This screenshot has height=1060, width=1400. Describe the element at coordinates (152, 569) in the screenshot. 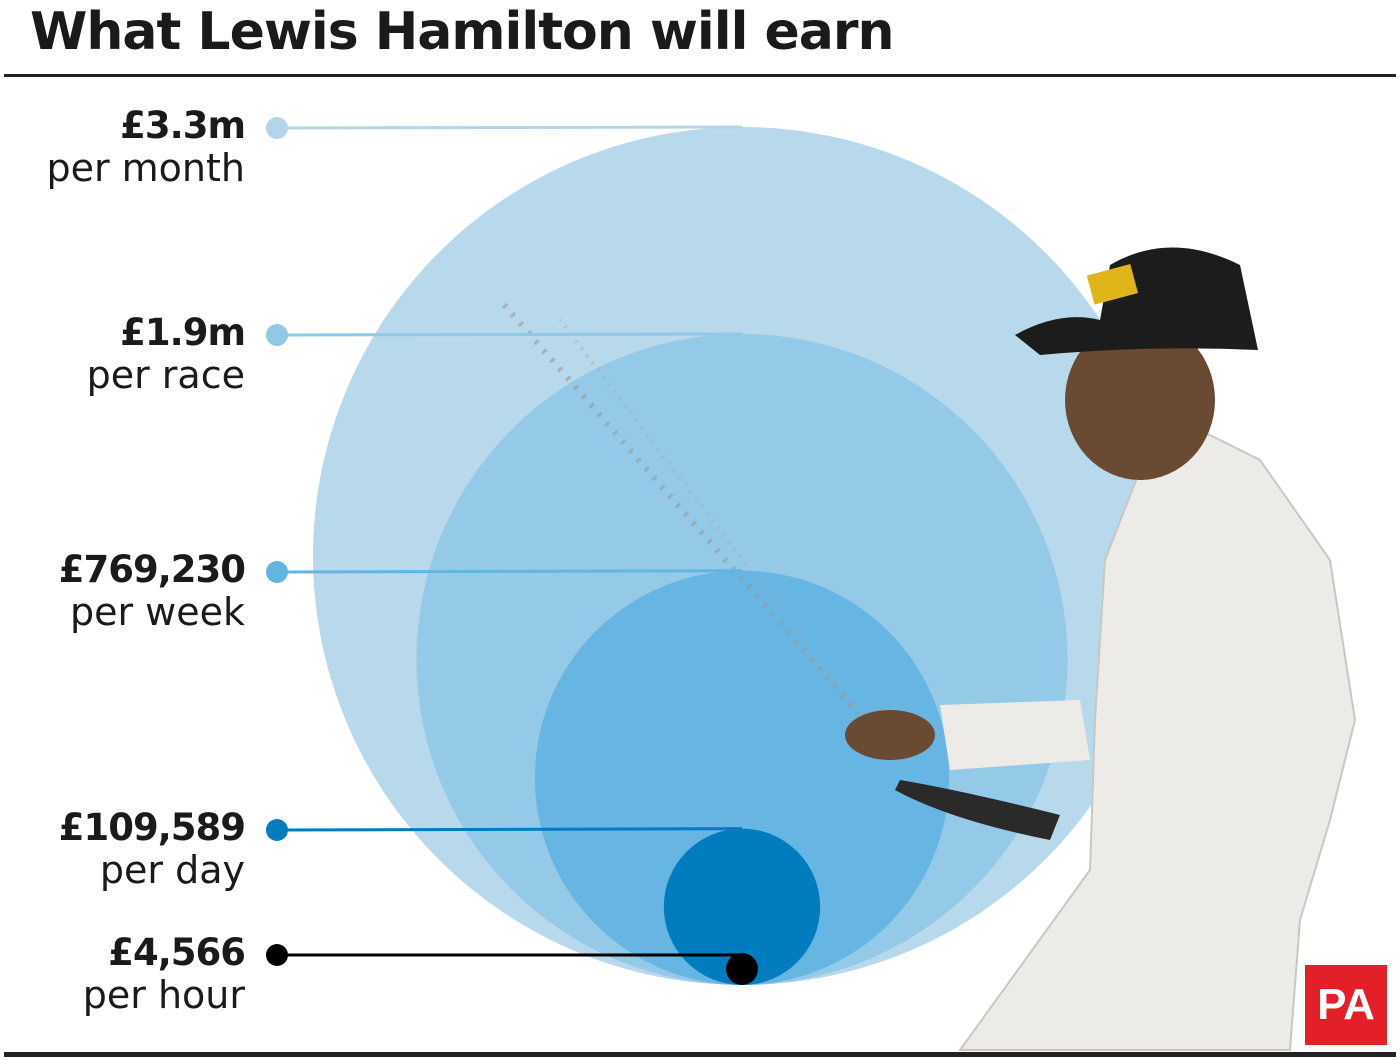

I see `amount-label: £769,230` at that location.